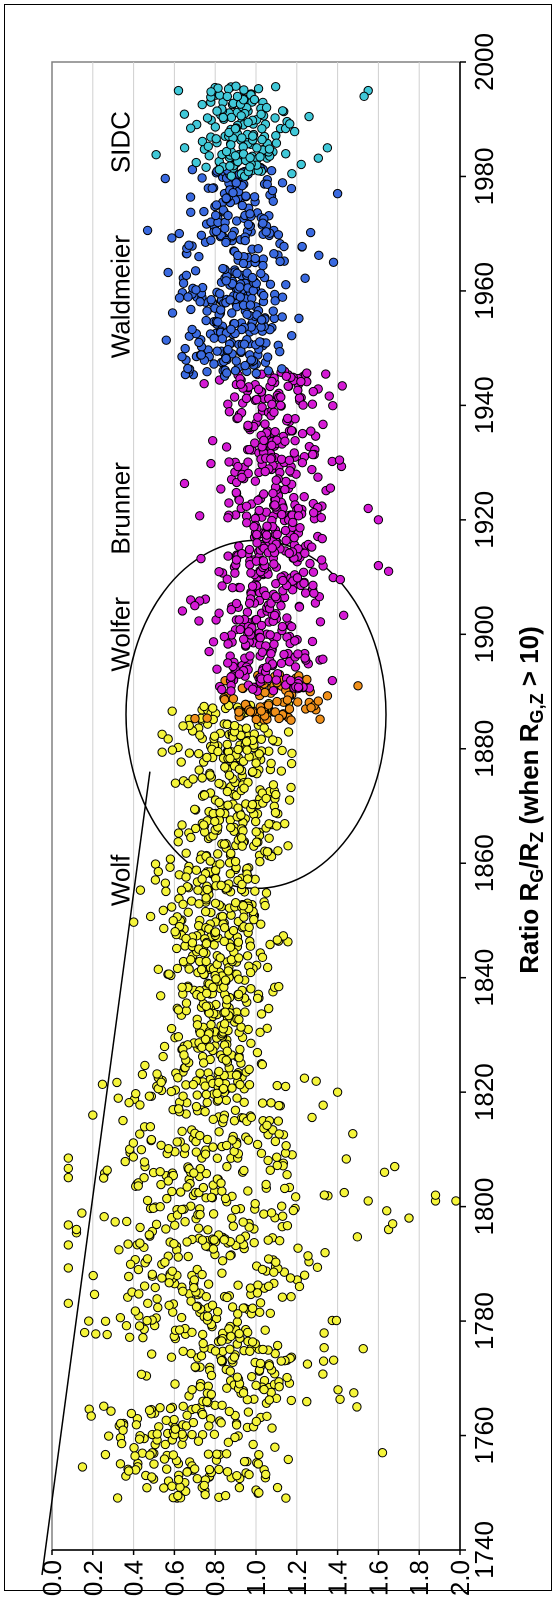  Describe the element at coordinates (484, 749) in the screenshot. I see `x-tick-label: 1880` at that location.